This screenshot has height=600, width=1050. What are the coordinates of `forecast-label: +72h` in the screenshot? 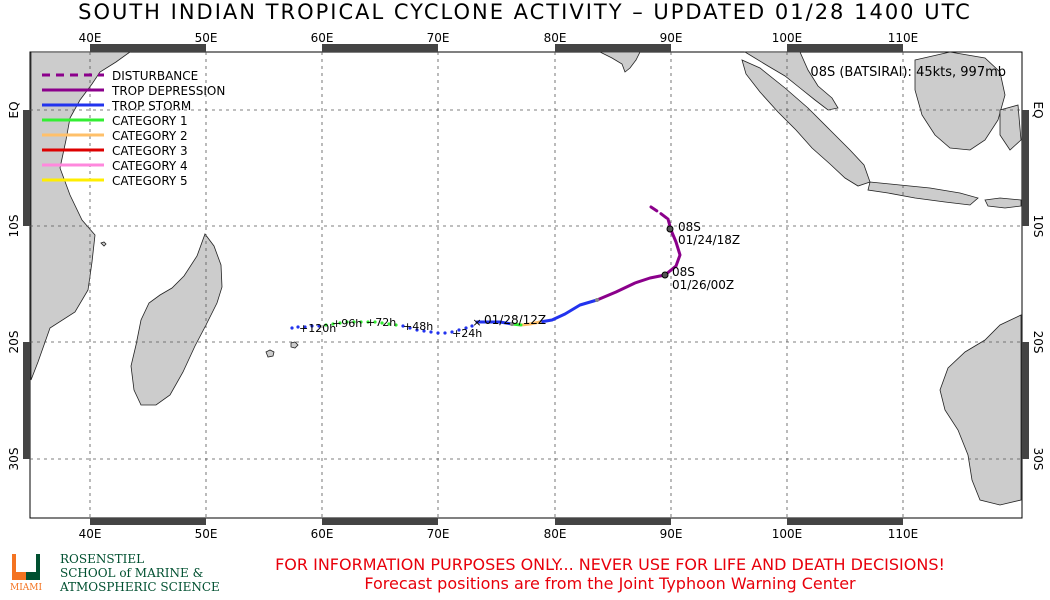 It's located at (381, 322).